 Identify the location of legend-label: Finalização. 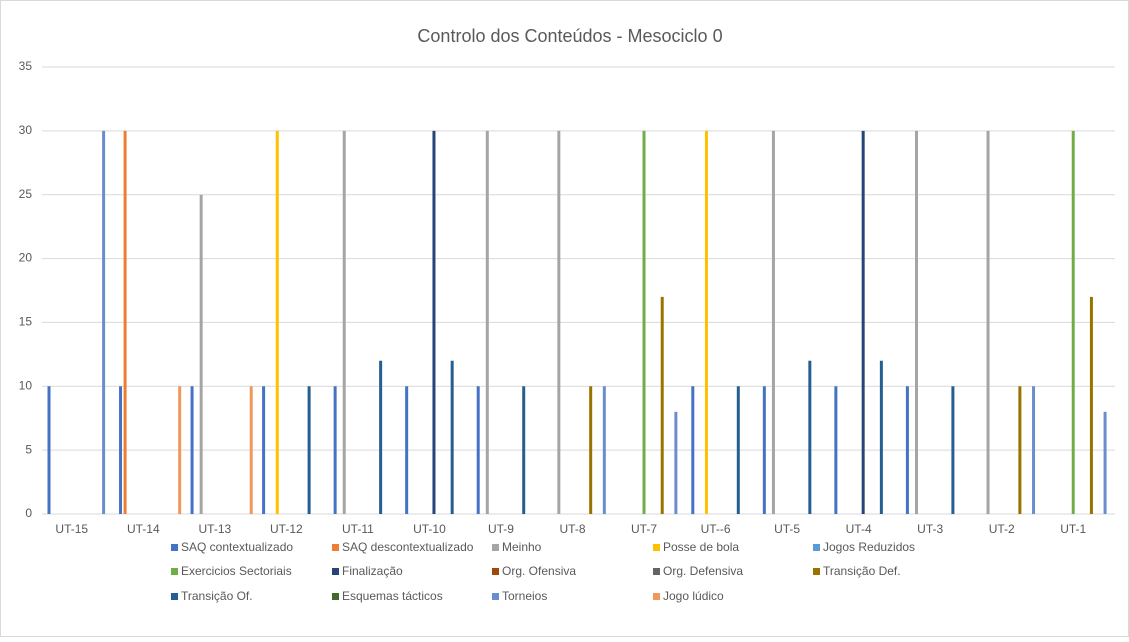
(372, 571).